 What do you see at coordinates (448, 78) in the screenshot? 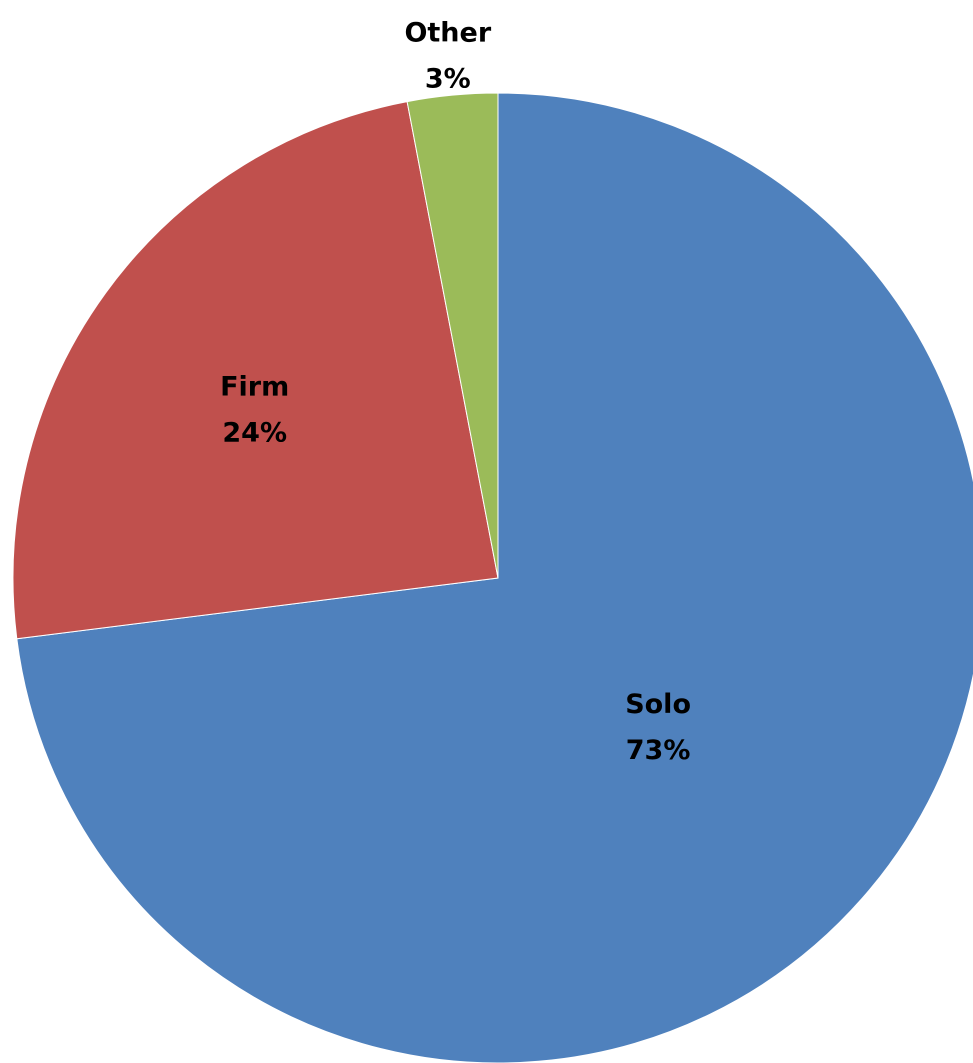
I see `slice-percent-label: 3%` at bounding box center [448, 78].